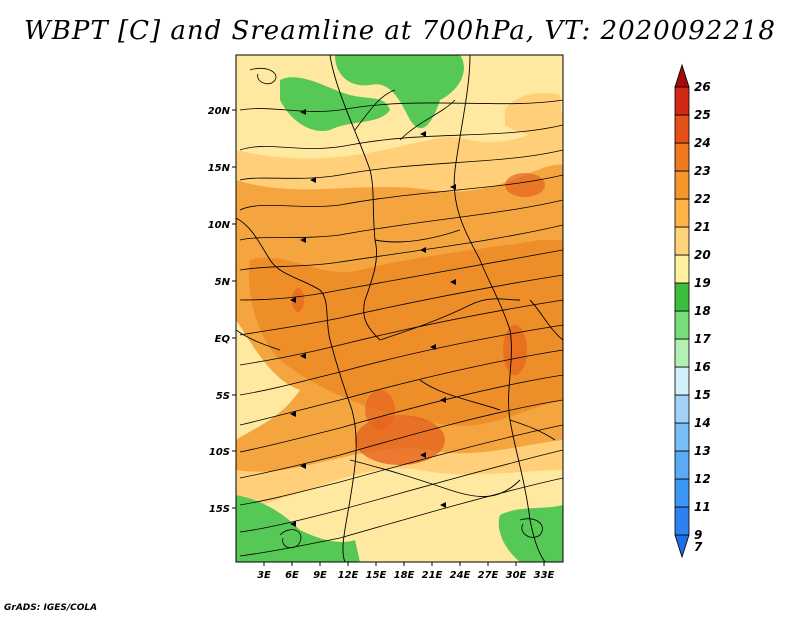  I want to click on lon-tick-label: 27E, so click(488, 575).